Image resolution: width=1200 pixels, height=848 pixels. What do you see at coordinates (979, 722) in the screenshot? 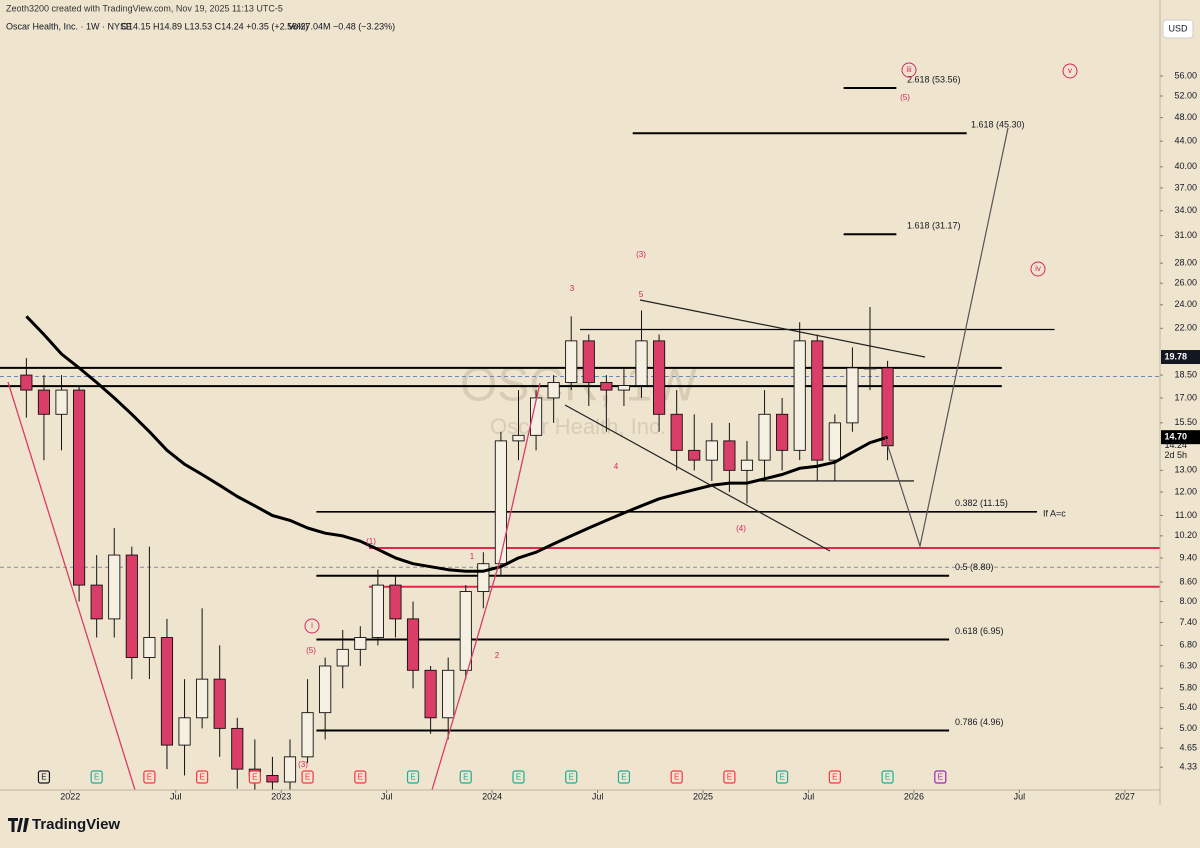
I see `level-label: 0.786 (4.96)` at bounding box center [979, 722].